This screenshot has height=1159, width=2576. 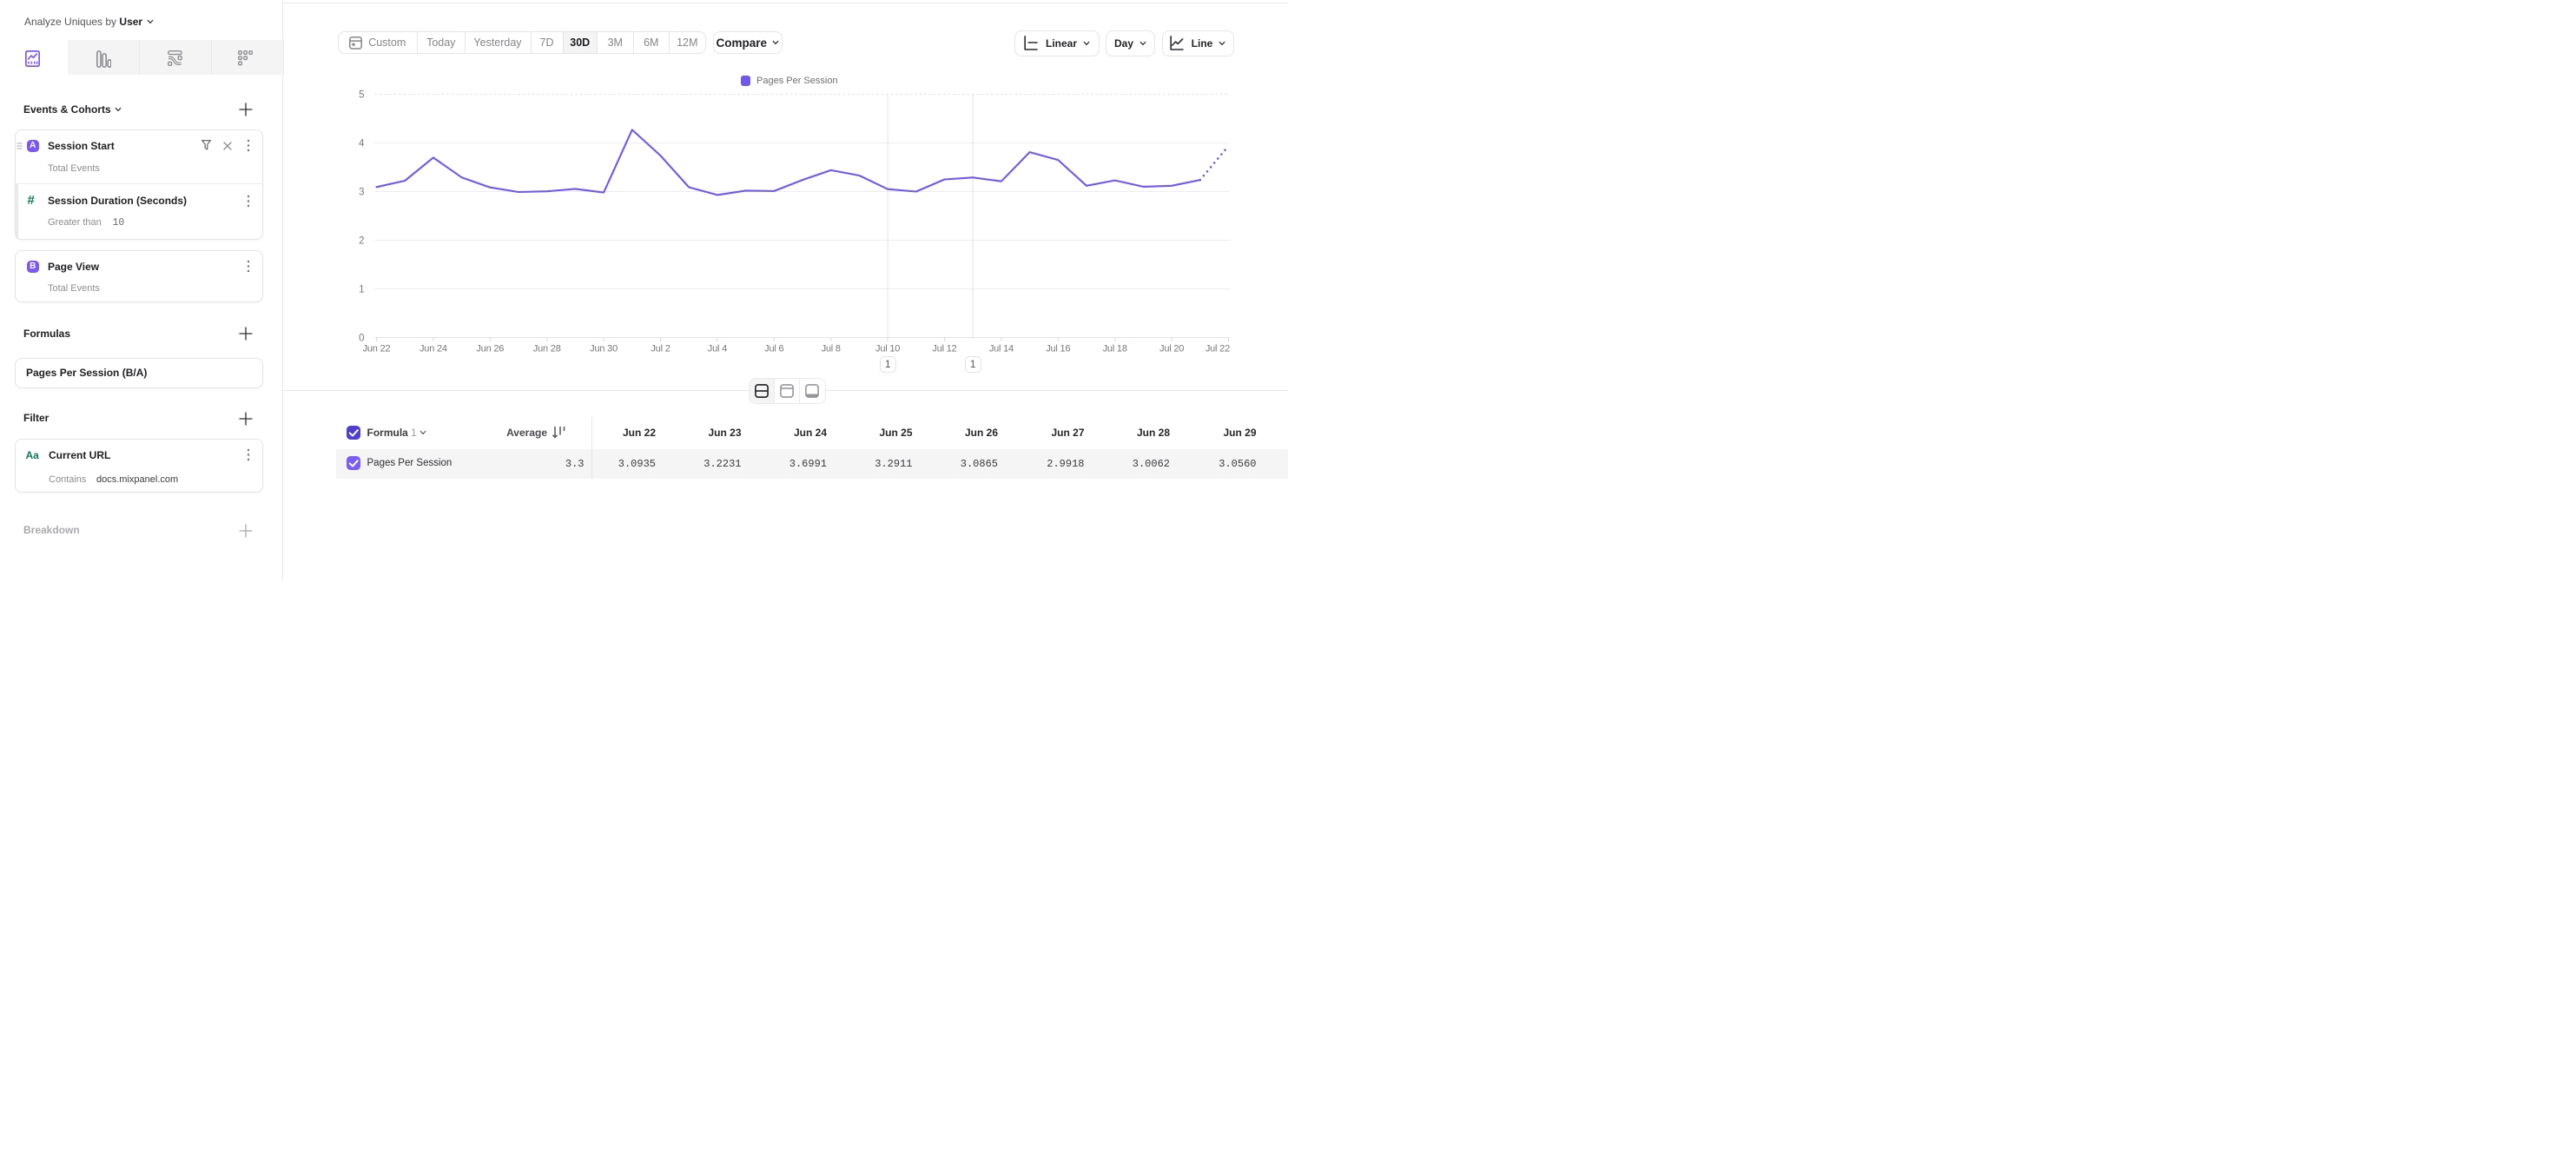 What do you see at coordinates (1058, 349) in the screenshot?
I see `svg-text: Jul 16` at bounding box center [1058, 349].